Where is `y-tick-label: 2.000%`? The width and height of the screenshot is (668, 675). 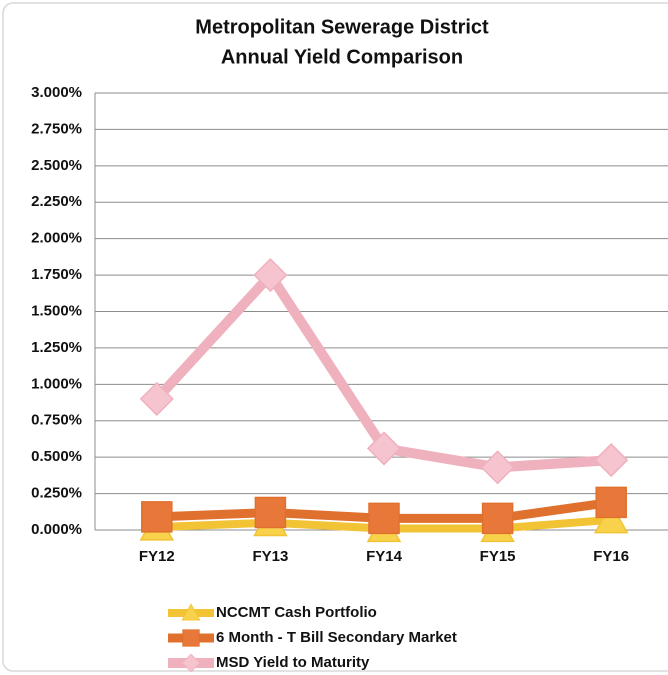 y-tick-label: 2.000% is located at coordinates (56, 238).